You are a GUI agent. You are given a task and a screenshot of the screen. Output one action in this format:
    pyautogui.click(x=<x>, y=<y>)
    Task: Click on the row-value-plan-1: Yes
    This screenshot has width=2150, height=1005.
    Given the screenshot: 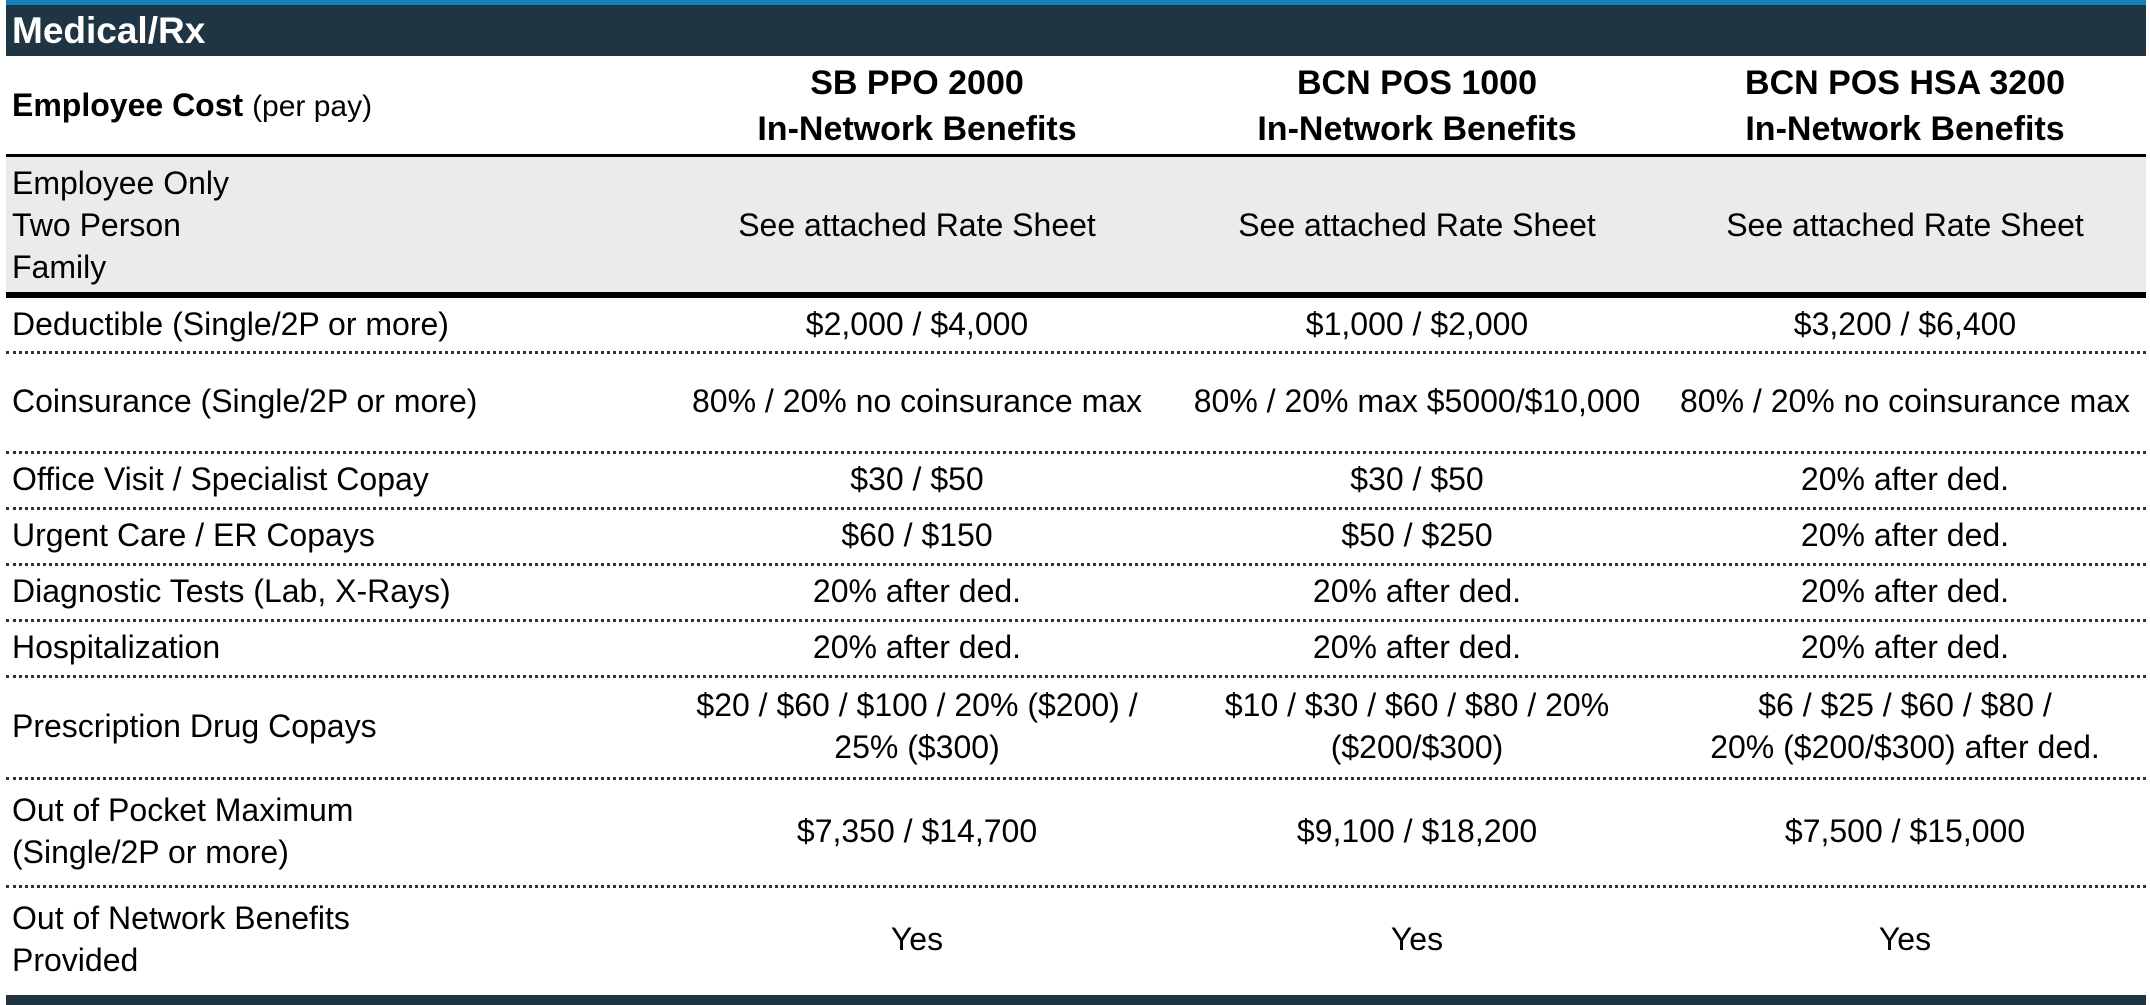 What is the action you would take?
    pyautogui.click(x=917, y=939)
    